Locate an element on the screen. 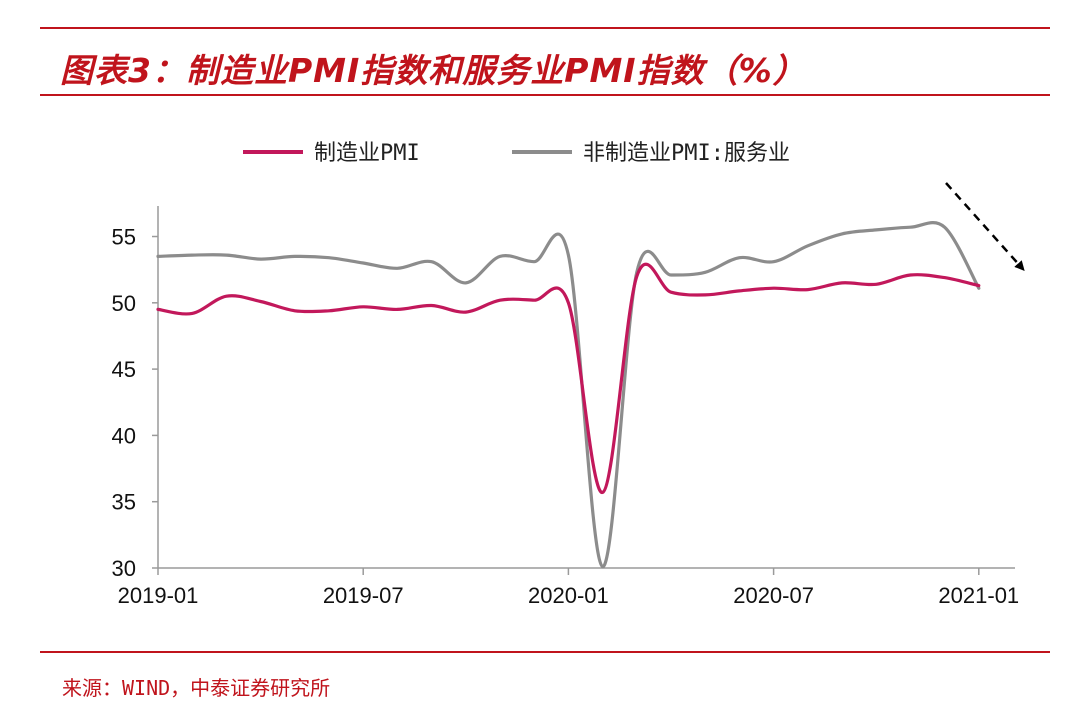 This screenshot has width=1080, height=719. y-tick-label: 30 is located at coordinates (124, 568).